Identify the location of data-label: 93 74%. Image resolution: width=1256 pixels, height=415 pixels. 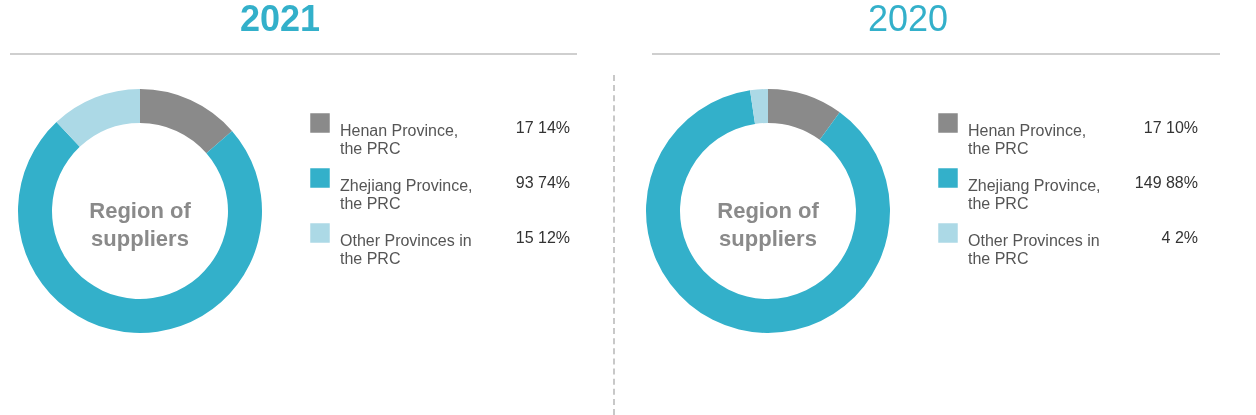
(542, 182).